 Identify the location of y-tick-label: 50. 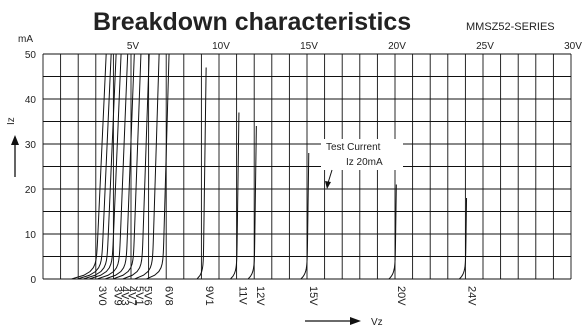
(31, 55).